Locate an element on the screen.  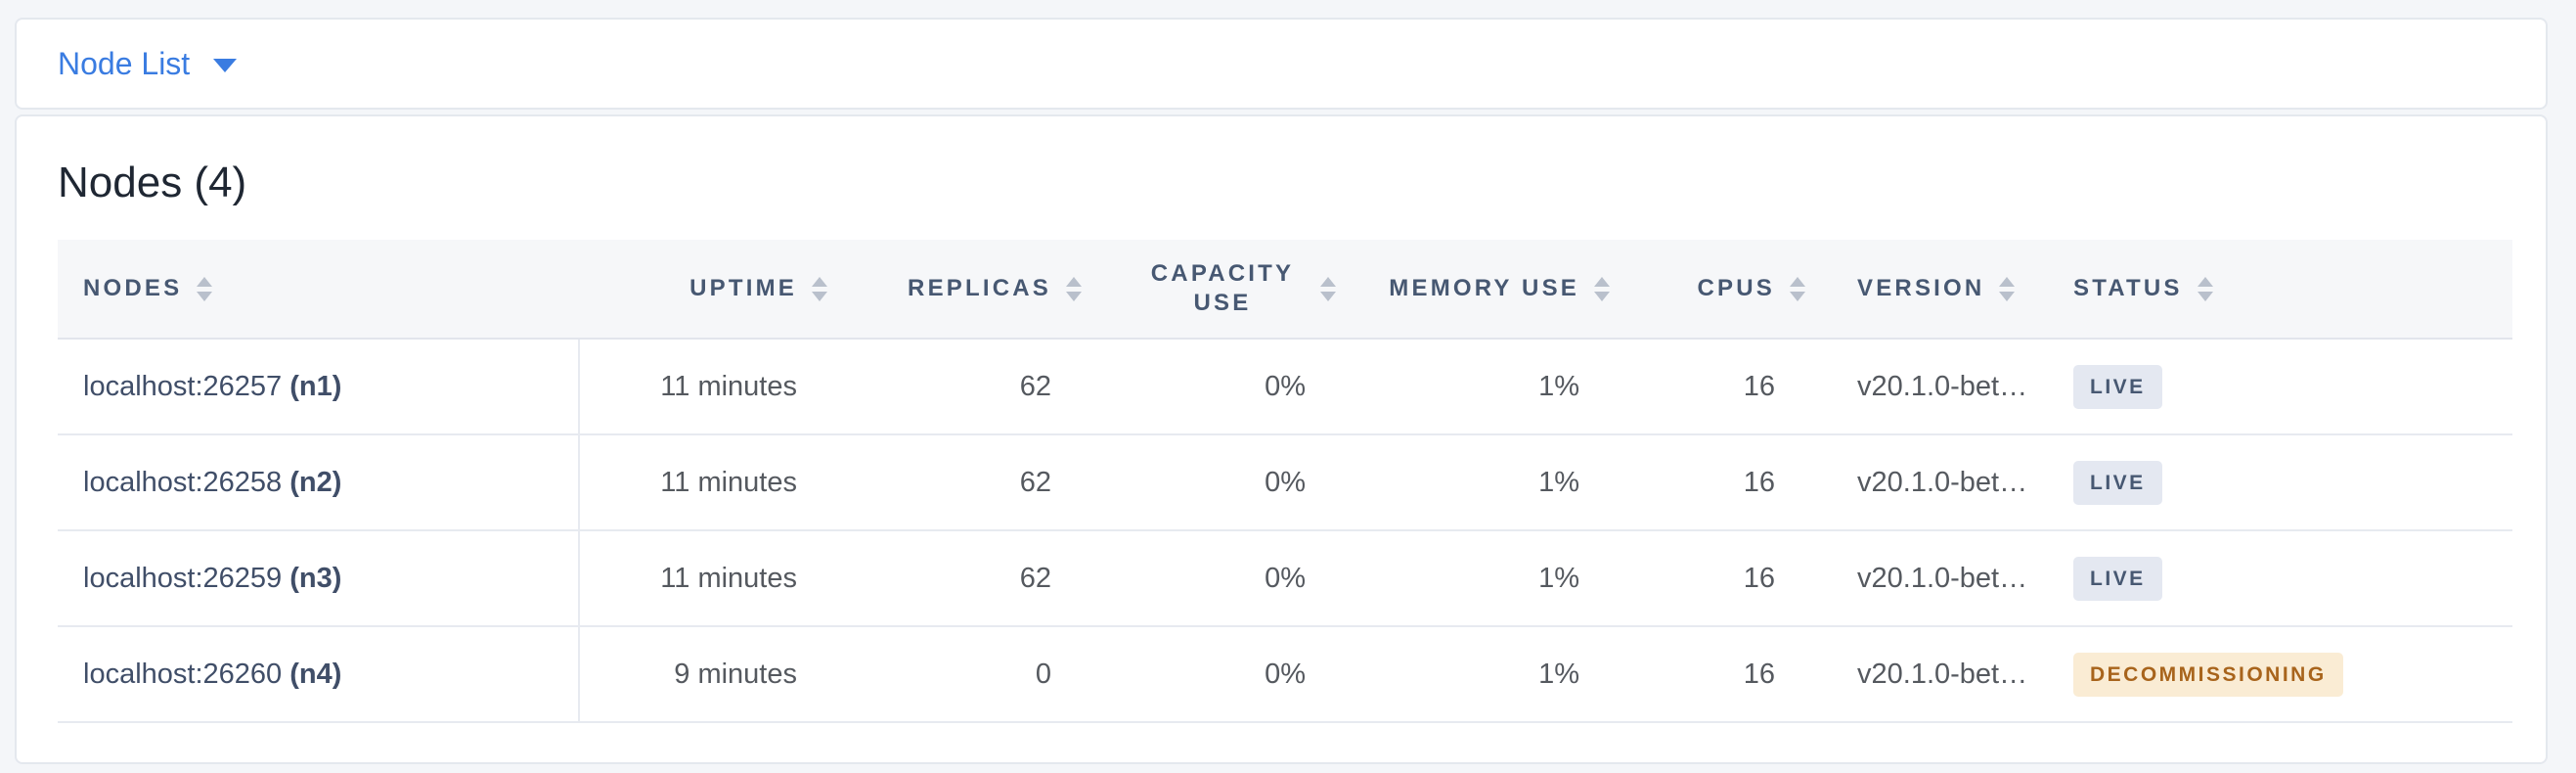
status-cell: Decommissioning is located at coordinates (2279, 674).